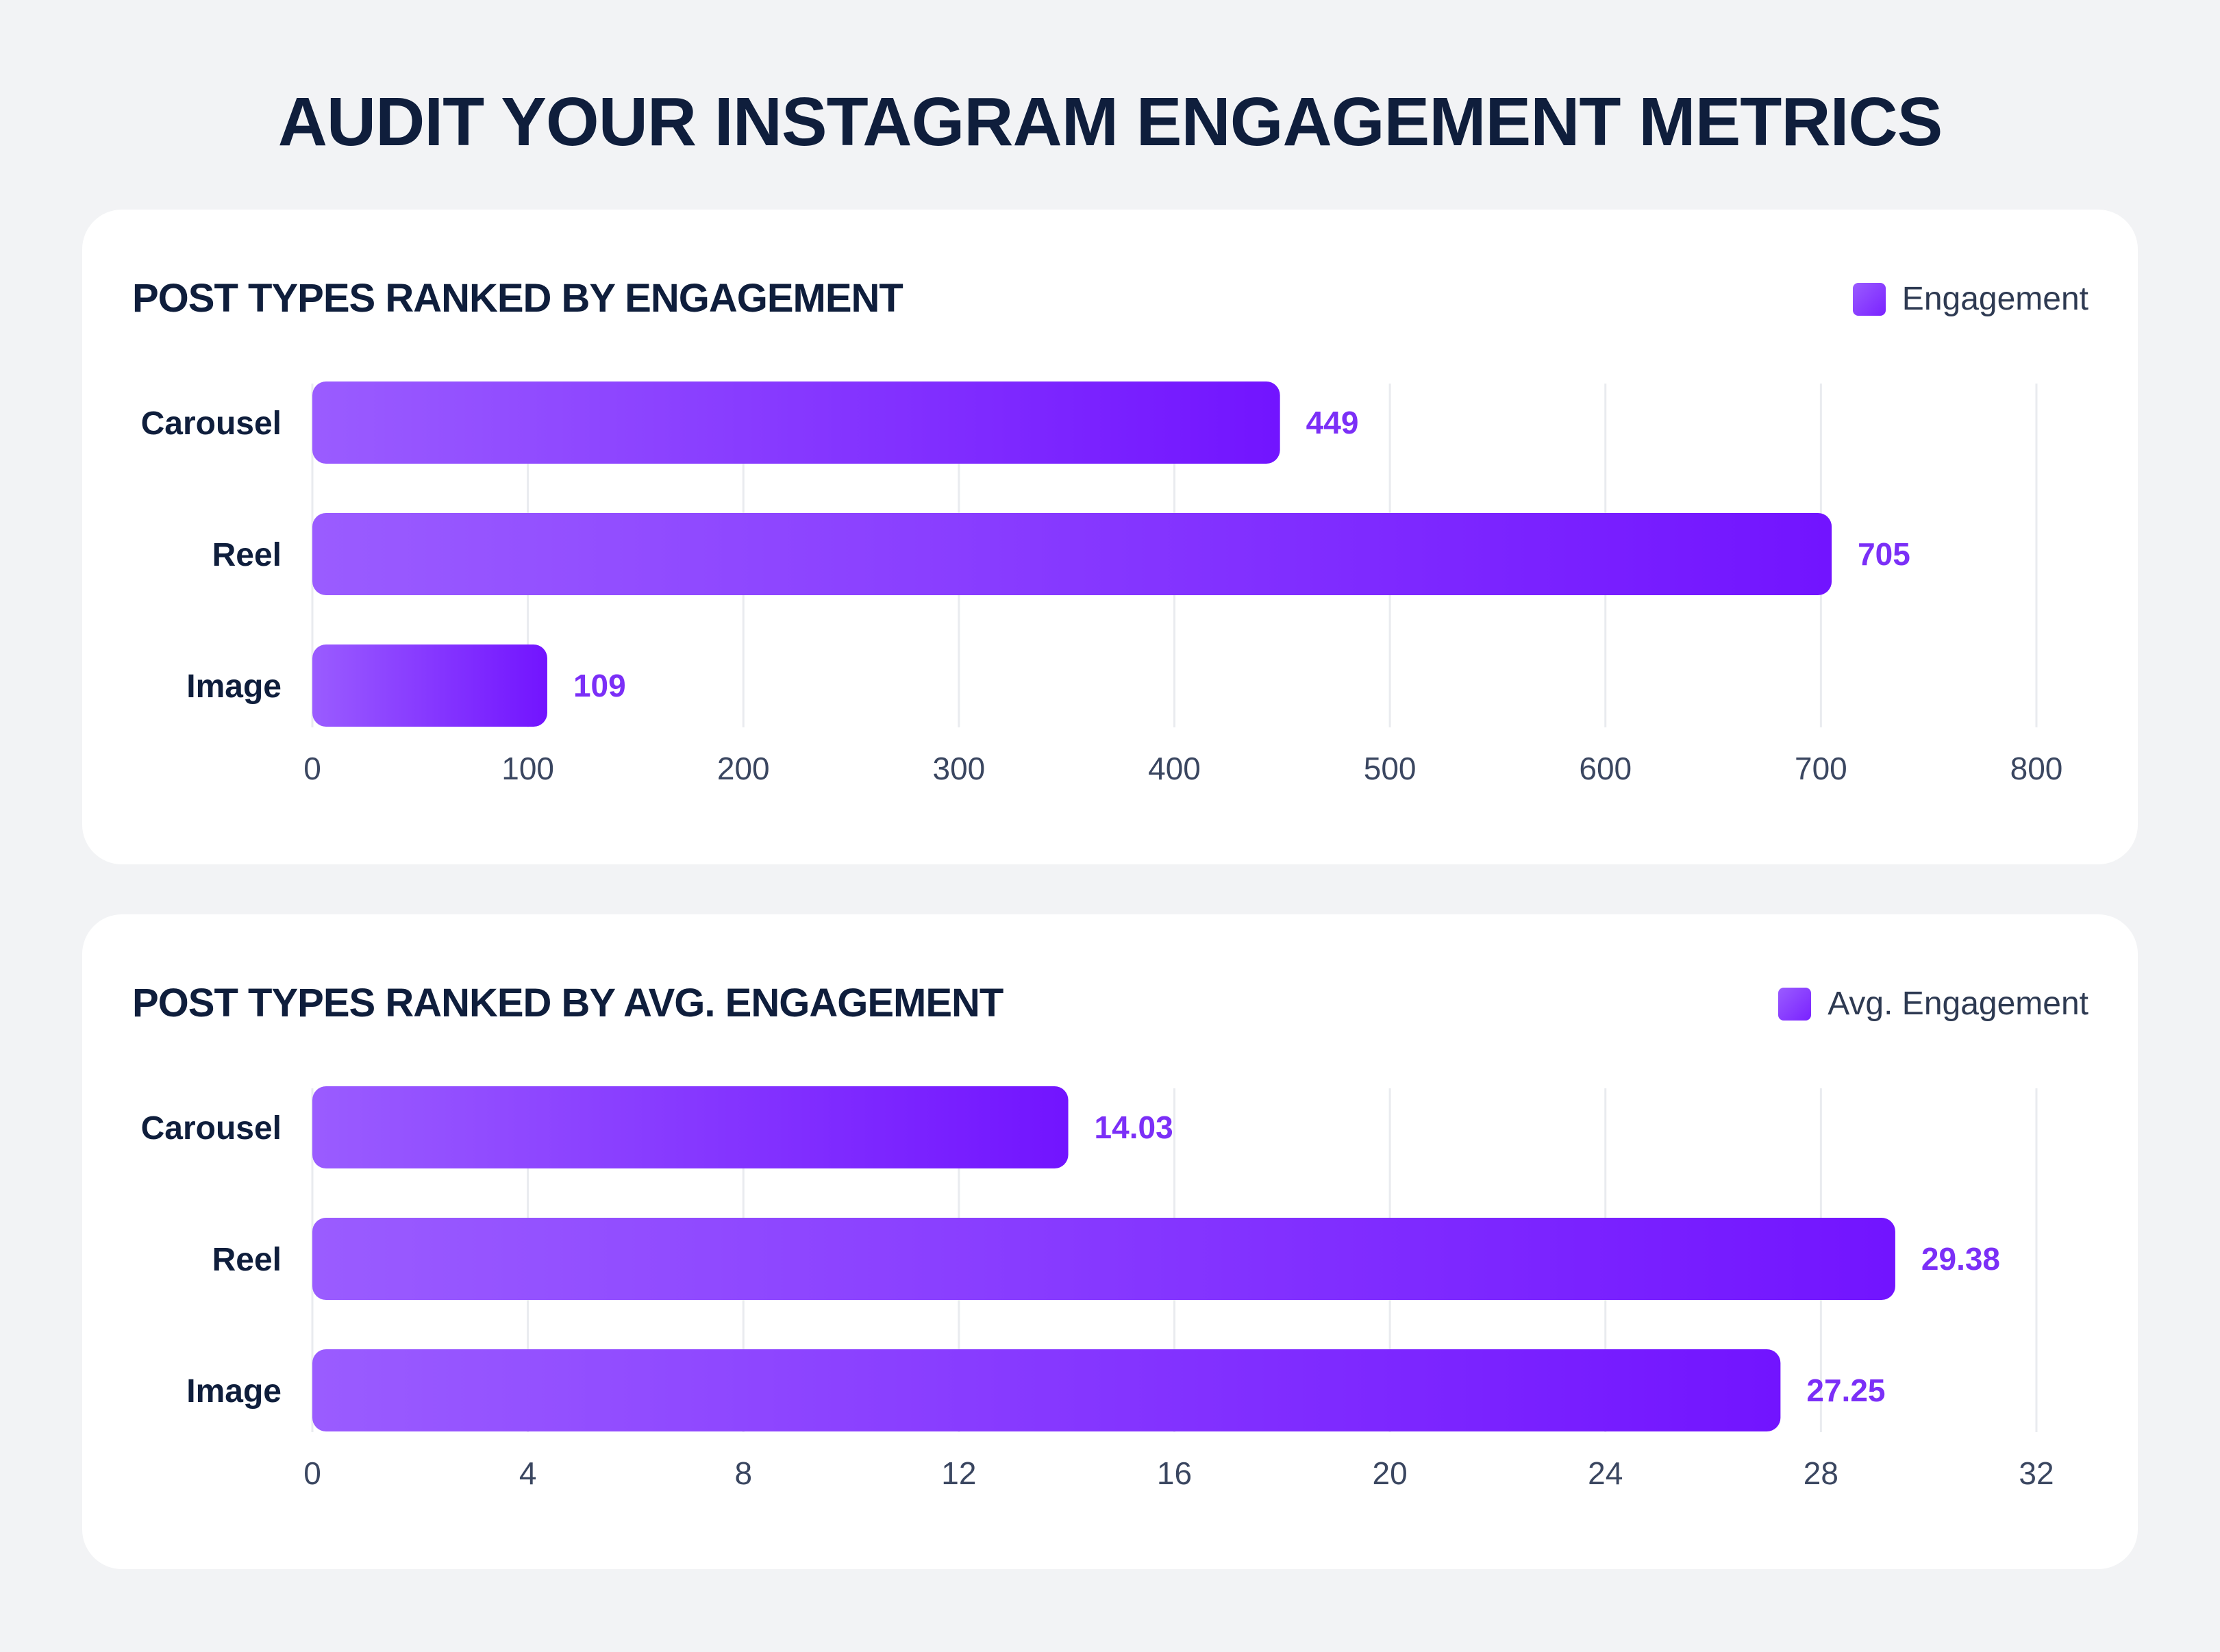  I want to click on x-tick-label: 300, so click(959, 768).